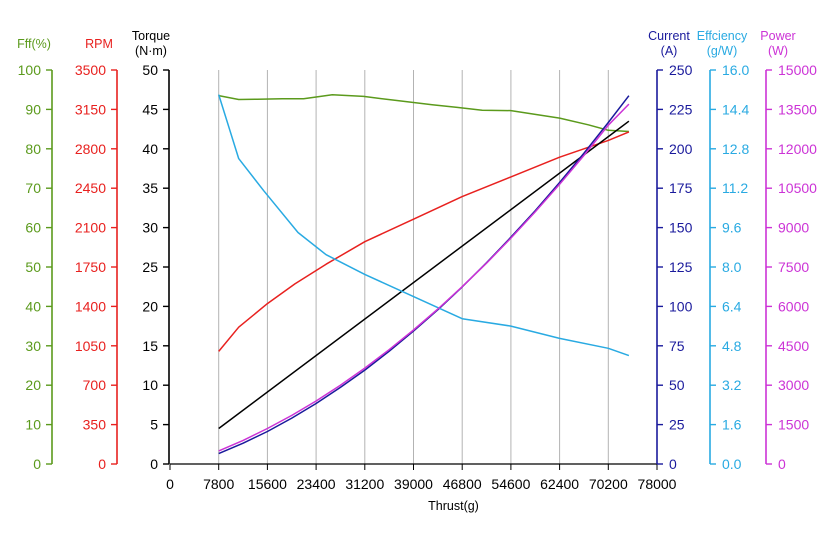  Describe the element at coordinates (669, 51) in the screenshot. I see `axis-title: (A)` at that location.